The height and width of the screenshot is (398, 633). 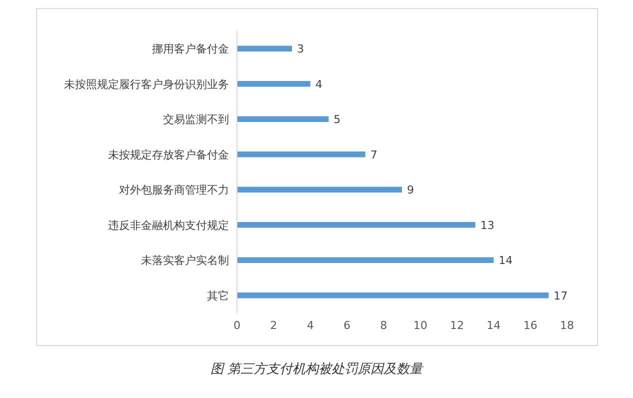 What do you see at coordinates (168, 225) in the screenshot?
I see `y-tick-label: 违反非金融机构支付规定` at bounding box center [168, 225].